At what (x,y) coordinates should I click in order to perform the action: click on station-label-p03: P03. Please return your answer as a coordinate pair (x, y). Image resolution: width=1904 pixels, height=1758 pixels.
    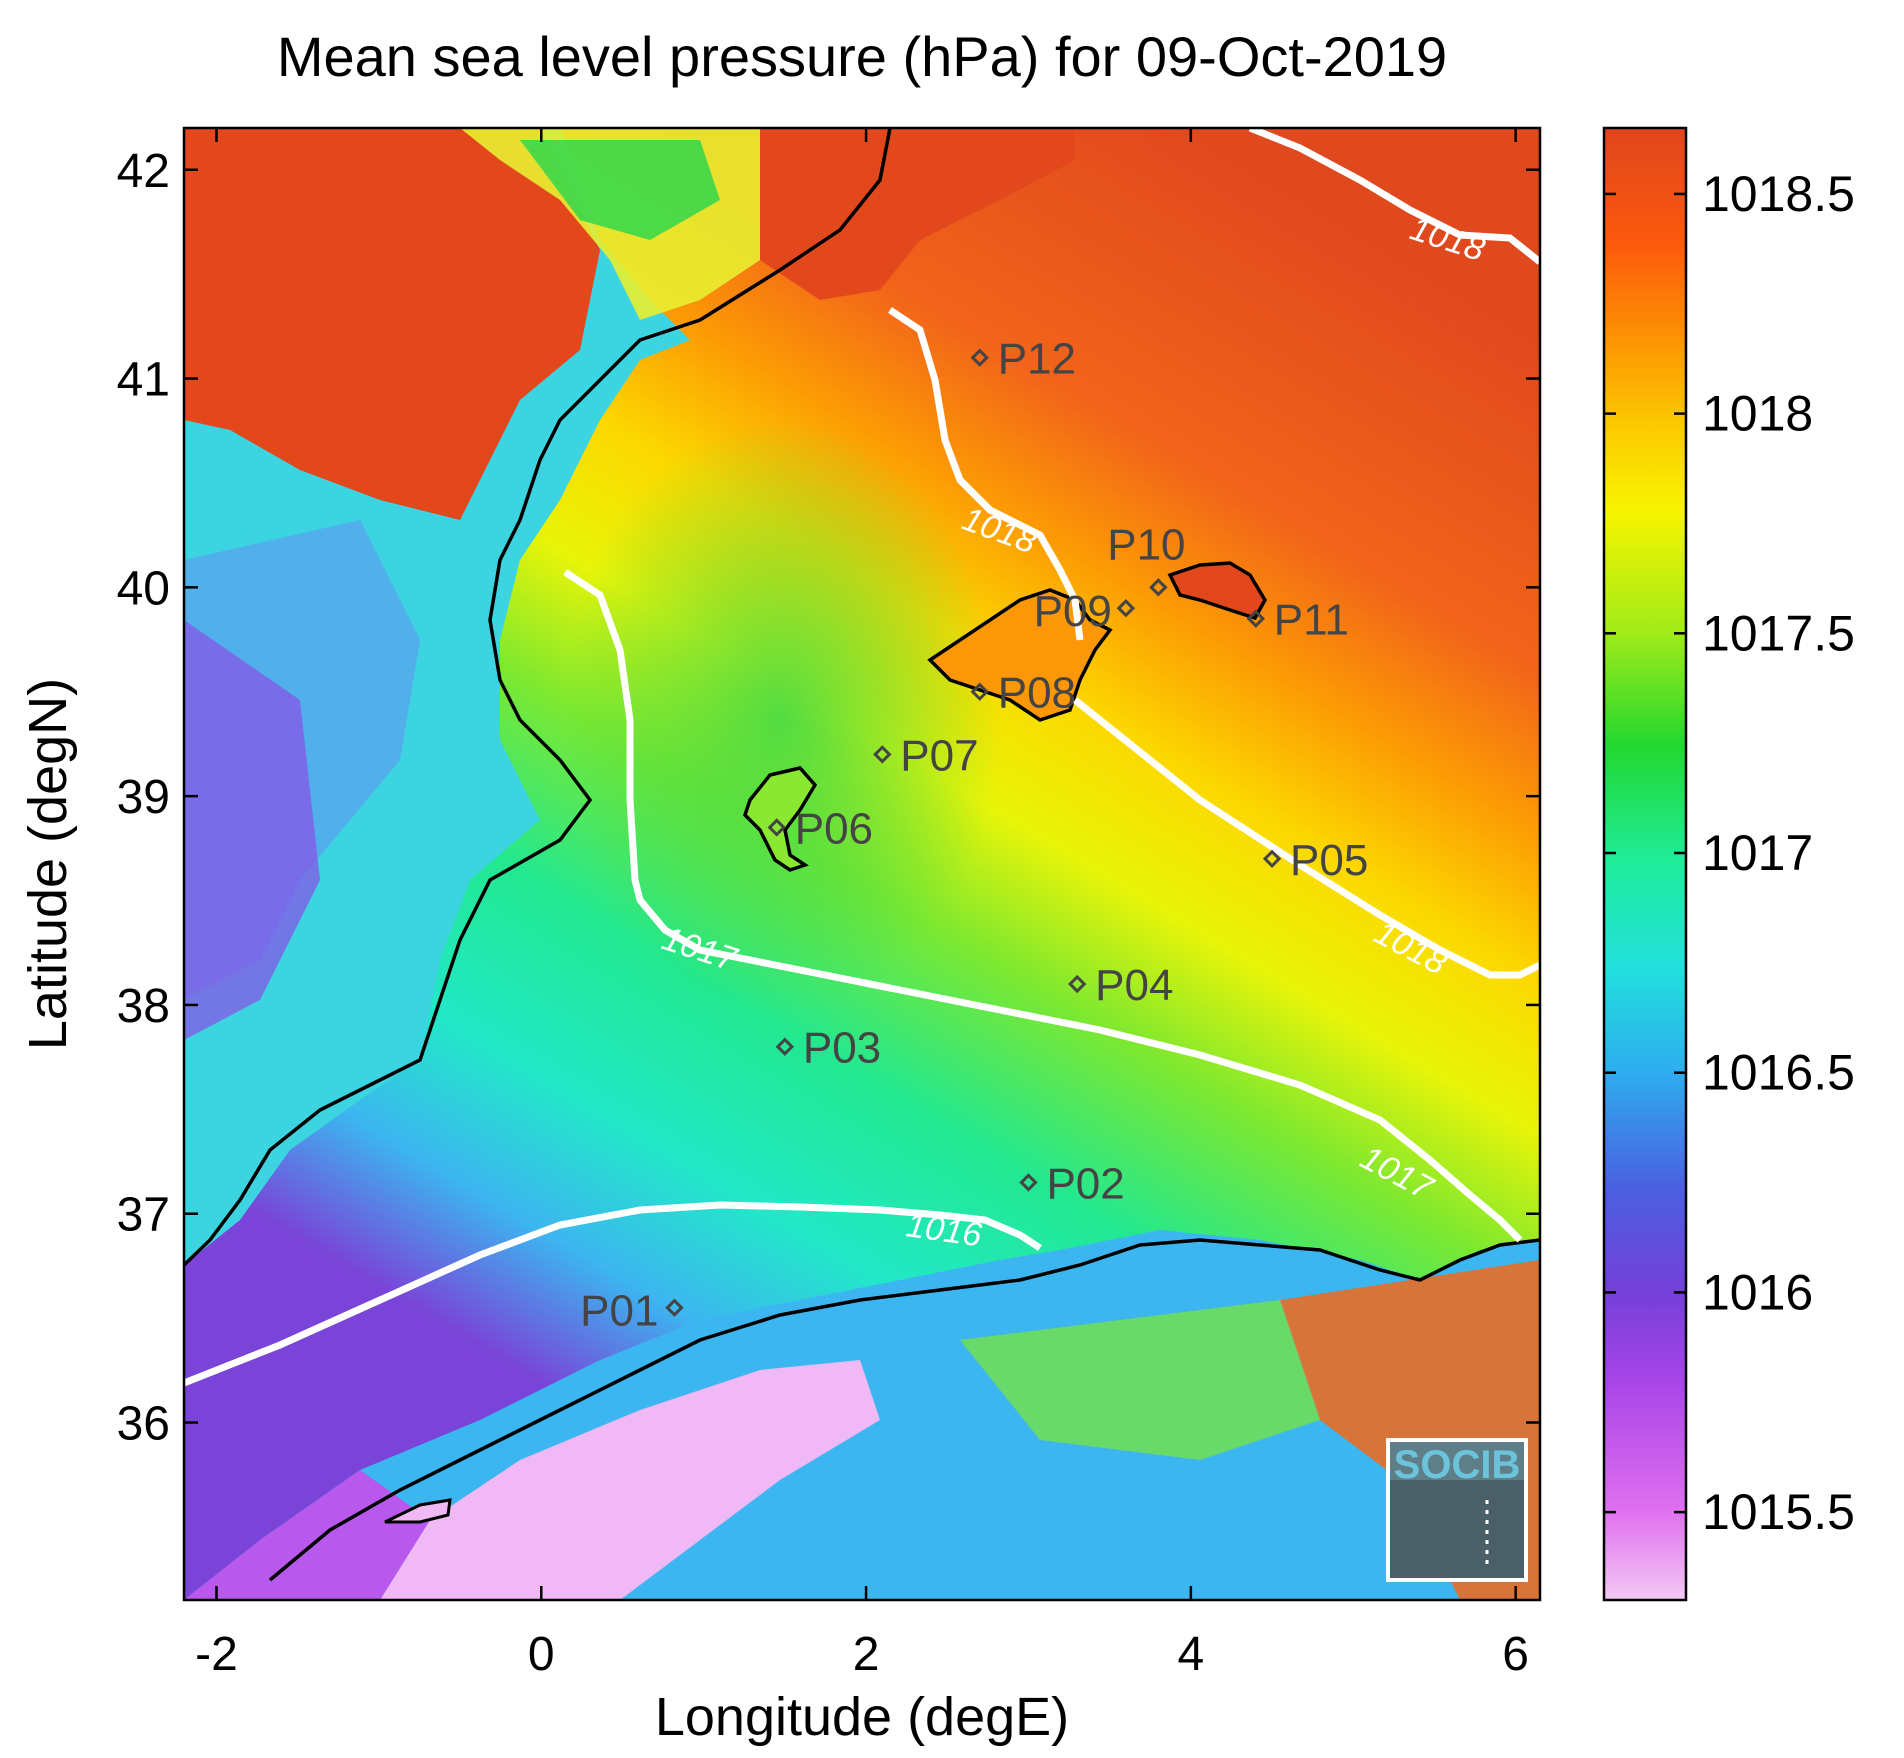
    Looking at the image, I should click on (842, 1048).